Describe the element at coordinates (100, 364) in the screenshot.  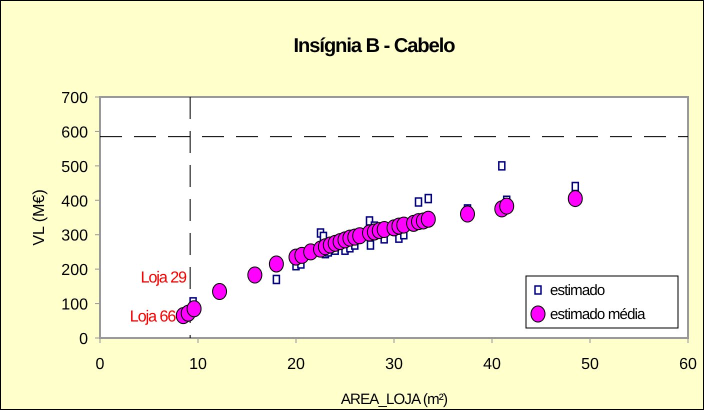
I see `x-tick-label: 0` at that location.